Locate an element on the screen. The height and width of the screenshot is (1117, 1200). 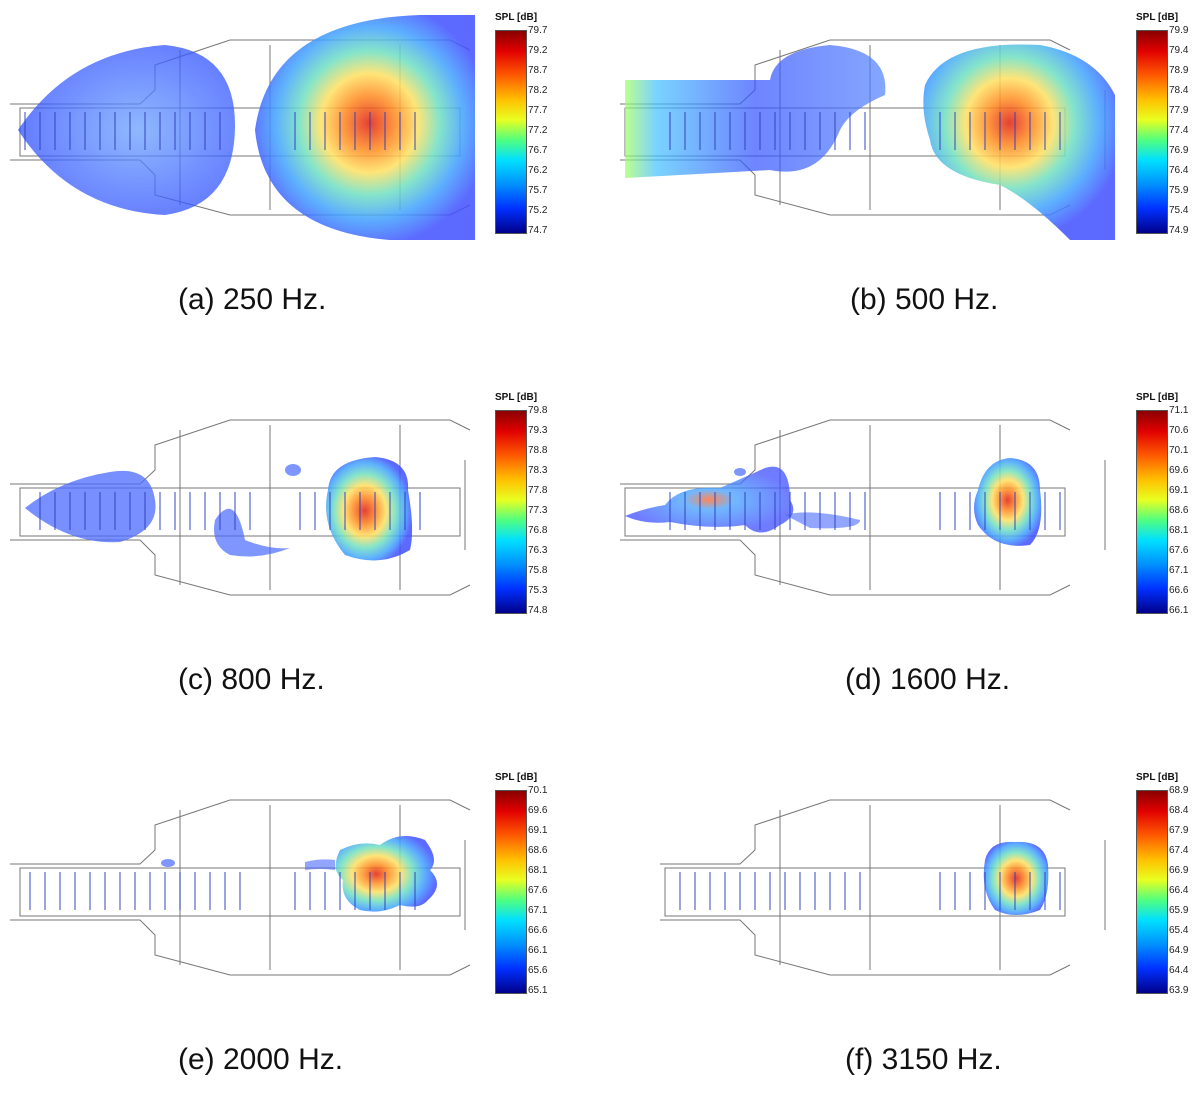
colorbar-tick: 68.4 is located at coordinates (1179, 810).